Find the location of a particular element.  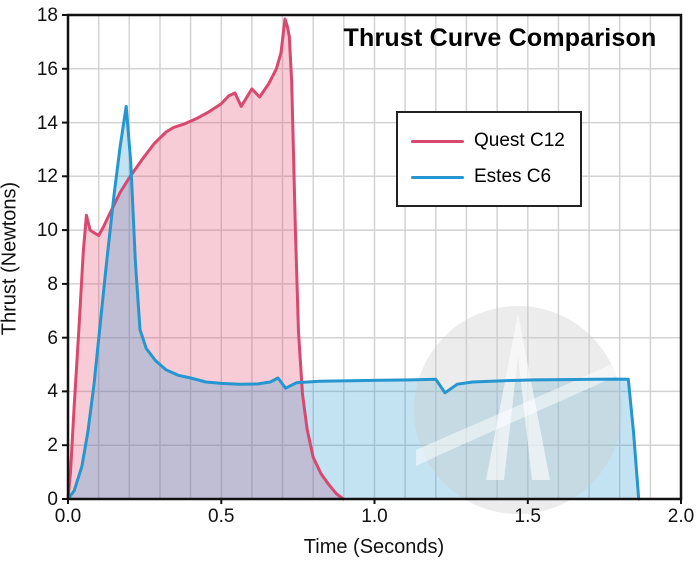

y-tick-label: 18 is located at coordinates (47, 15).